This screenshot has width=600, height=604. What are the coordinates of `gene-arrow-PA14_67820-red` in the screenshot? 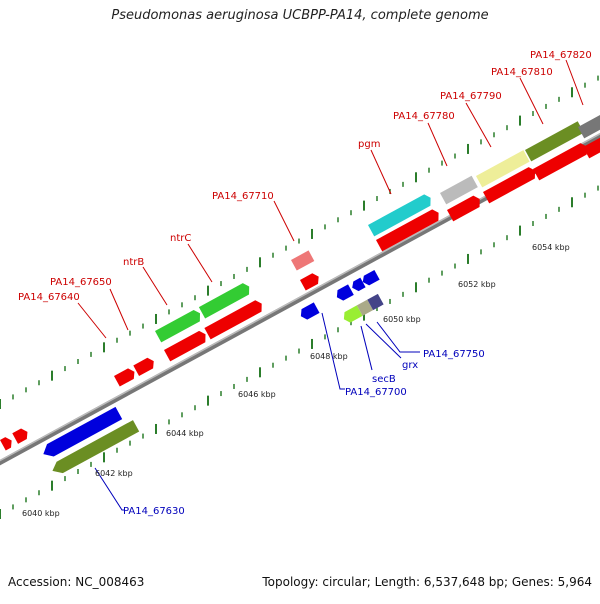 It's located at (591, 143).